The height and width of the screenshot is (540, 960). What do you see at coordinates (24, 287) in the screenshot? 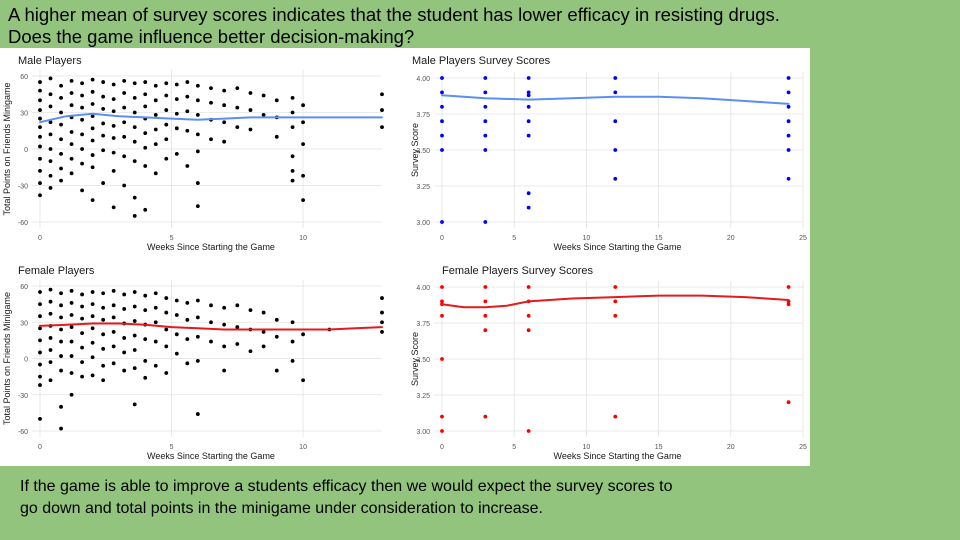
I see `female-points-ytick-label-4: 60` at bounding box center [24, 287].